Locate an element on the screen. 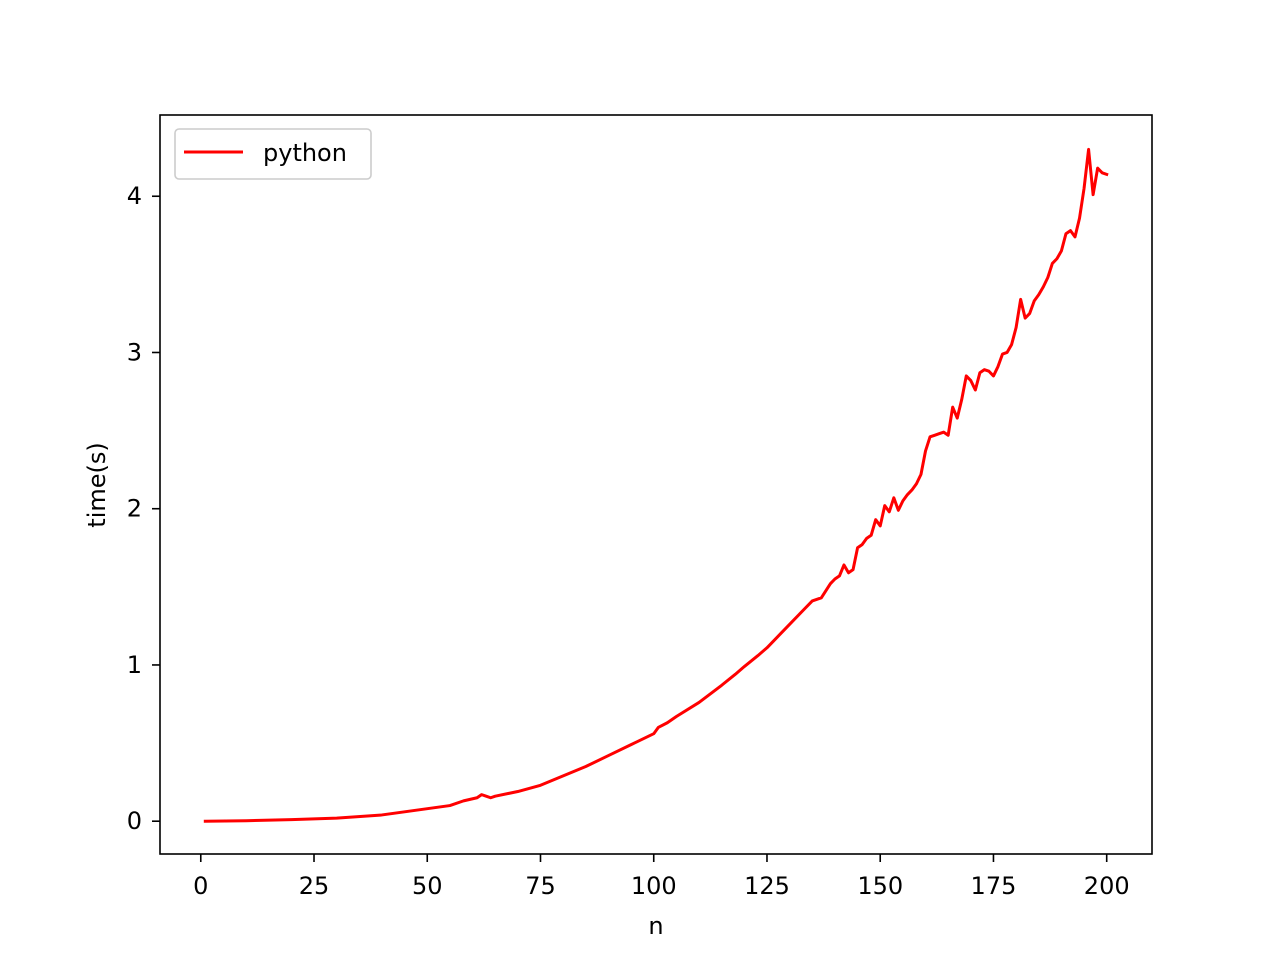 Image resolution: width=1280 pixels, height=960 pixels. x-tick-label: 0 is located at coordinates (200, 886).